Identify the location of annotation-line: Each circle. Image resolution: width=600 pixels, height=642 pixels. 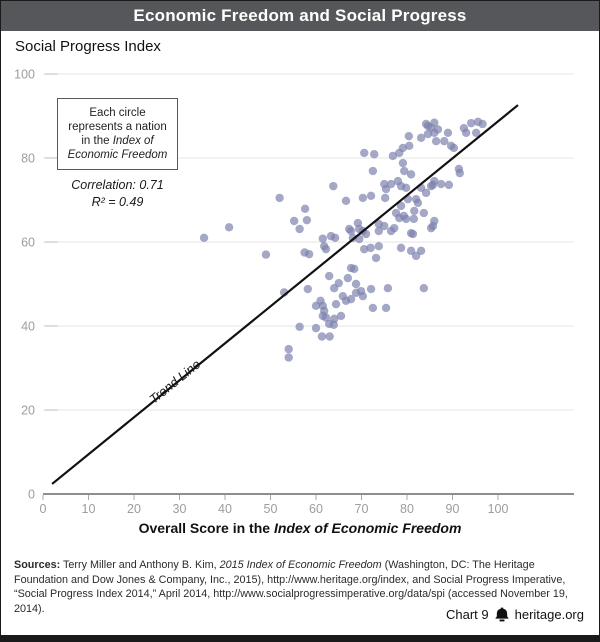
(117, 113).